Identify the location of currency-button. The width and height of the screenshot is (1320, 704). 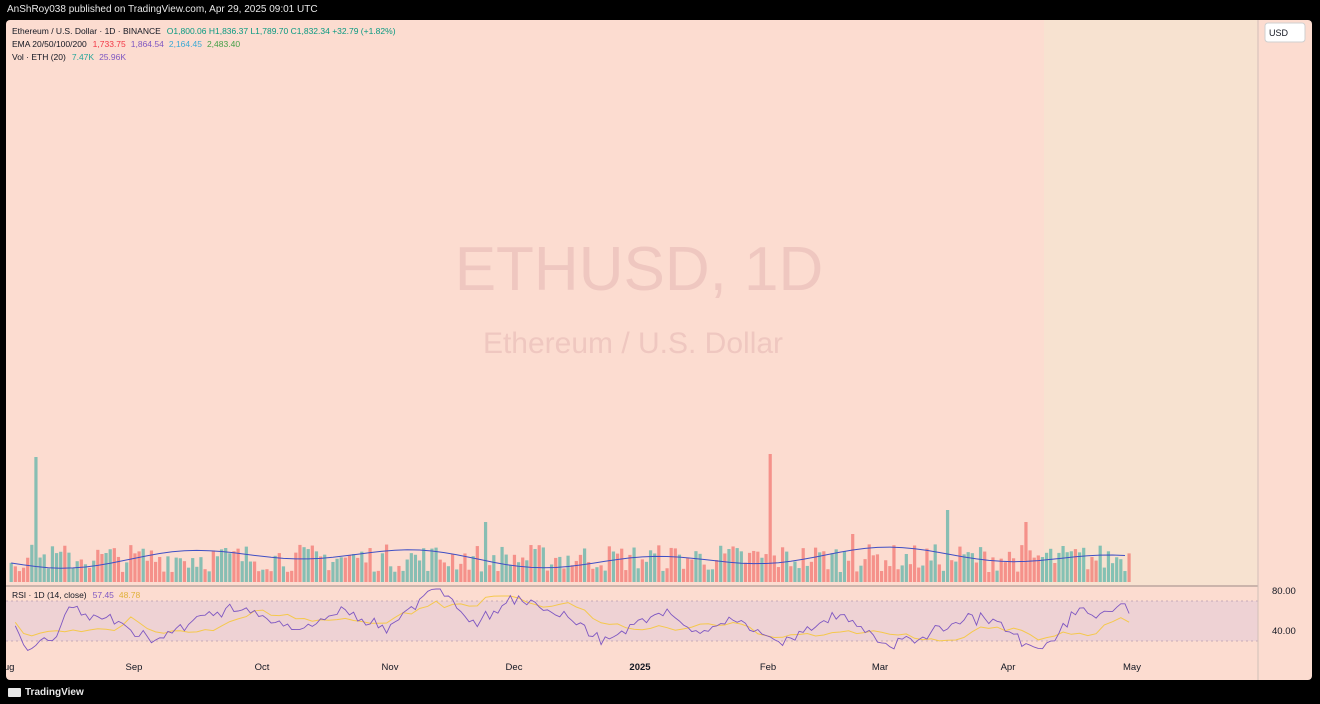
(1285, 32).